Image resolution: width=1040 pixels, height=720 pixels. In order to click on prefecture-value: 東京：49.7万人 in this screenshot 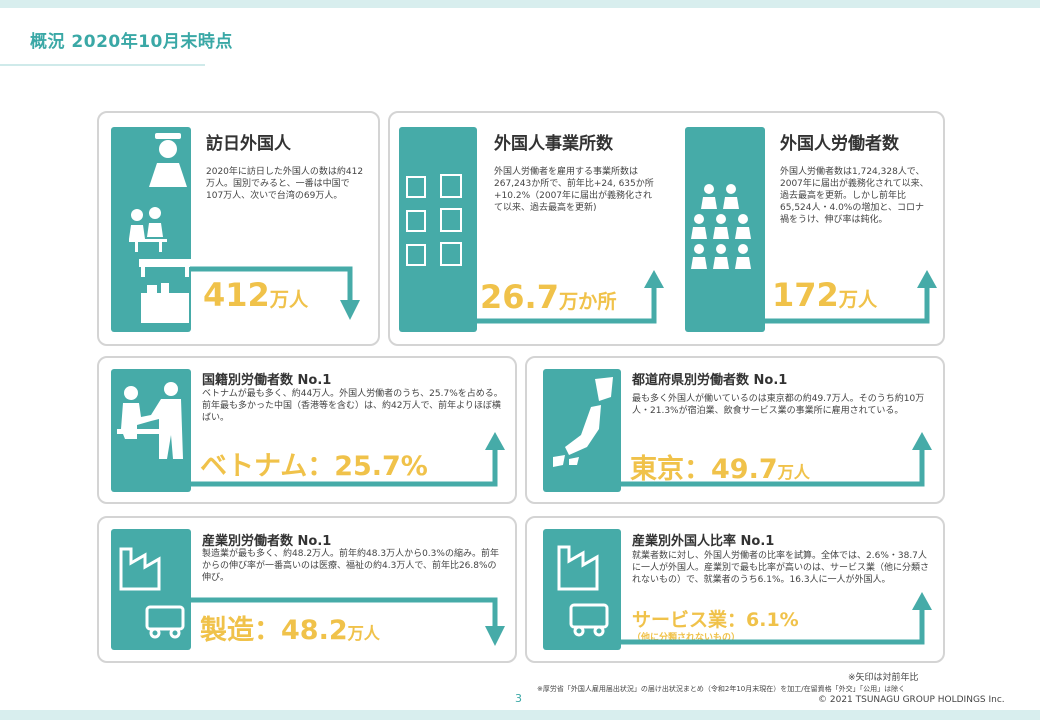, I will do `click(720, 466)`.